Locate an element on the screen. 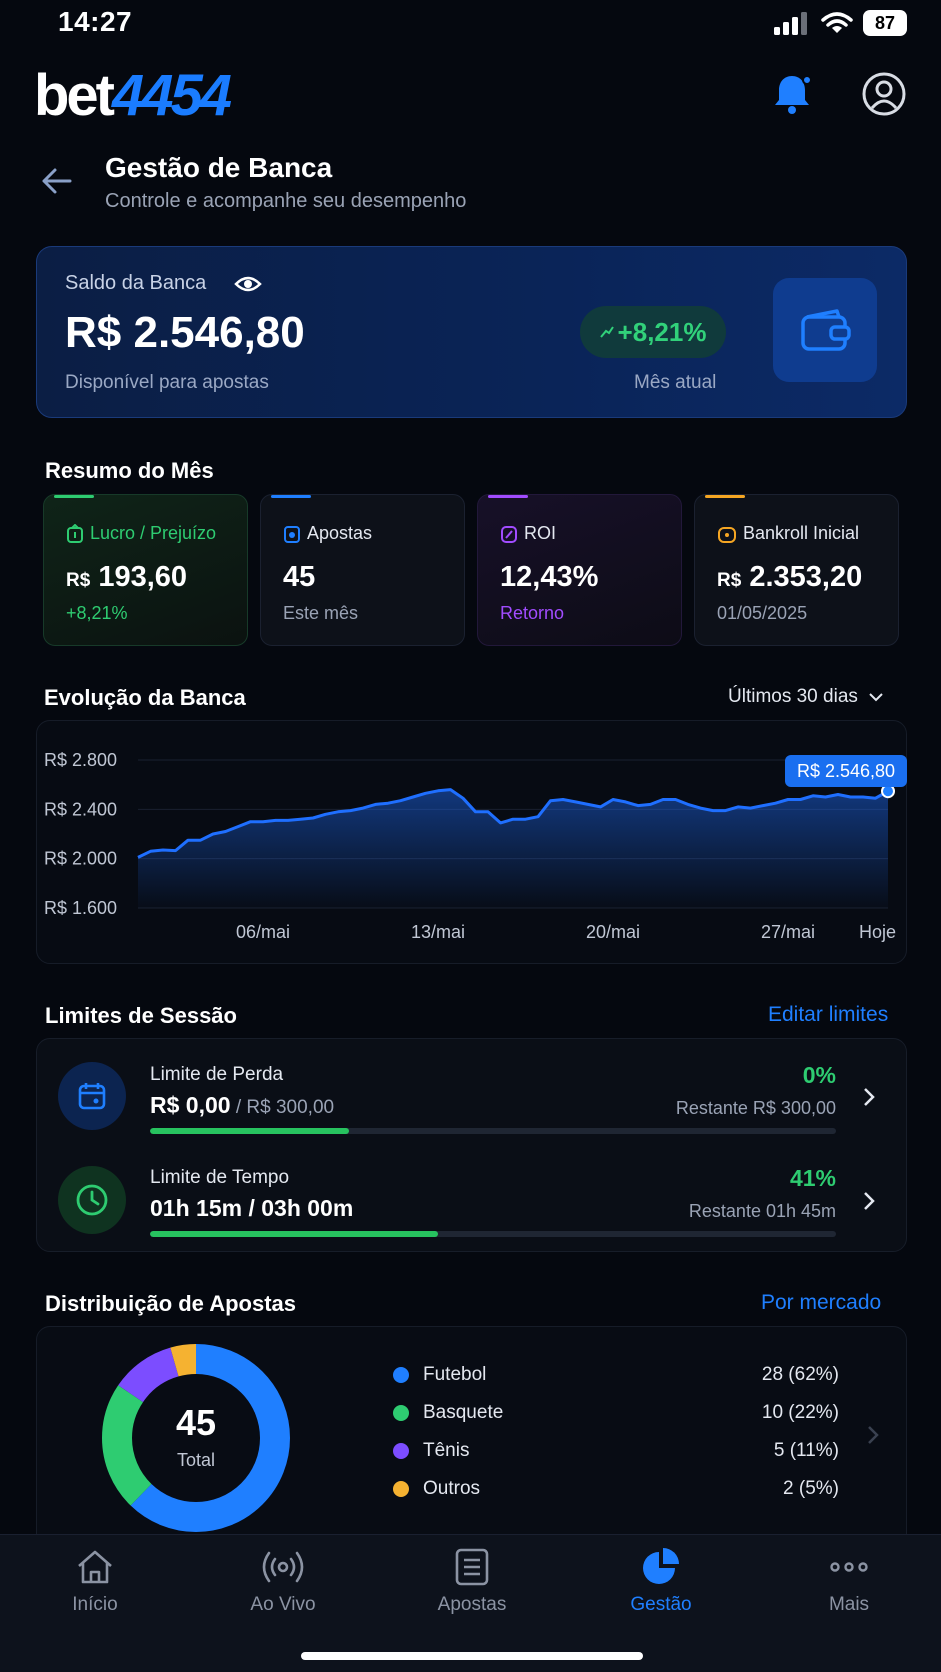 The width and height of the screenshot is (941, 1672). loss-limit-progress is located at coordinates (493, 1131).